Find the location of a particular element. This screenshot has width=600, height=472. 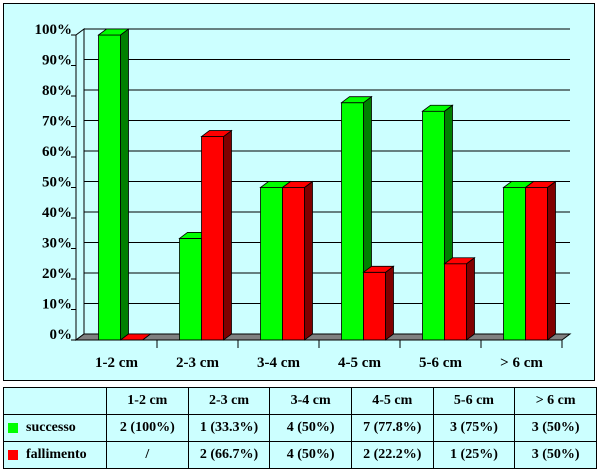

y-tick-label: 40% is located at coordinates (57, 213).